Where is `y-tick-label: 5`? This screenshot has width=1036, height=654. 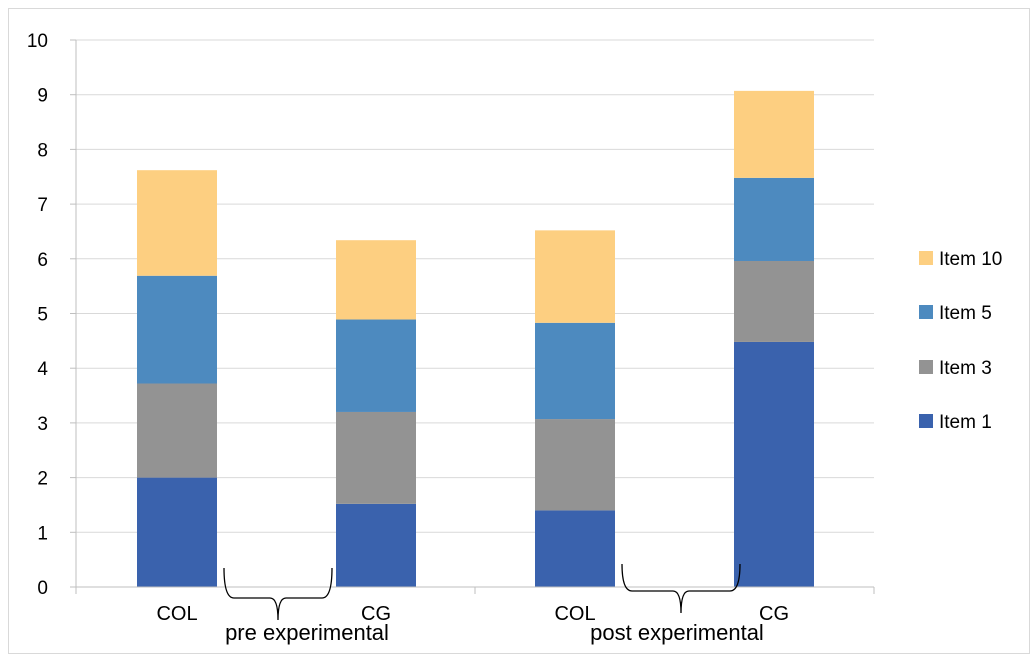
y-tick-label: 5 is located at coordinates (42, 315).